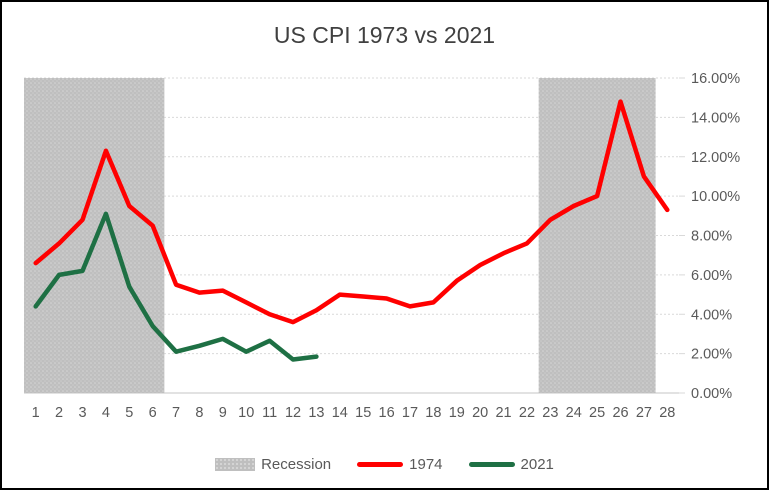 Image resolution: width=769 pixels, height=490 pixels. Describe the element at coordinates (715, 197) in the screenshot. I see `y-tick-label: 10.00%` at that location.